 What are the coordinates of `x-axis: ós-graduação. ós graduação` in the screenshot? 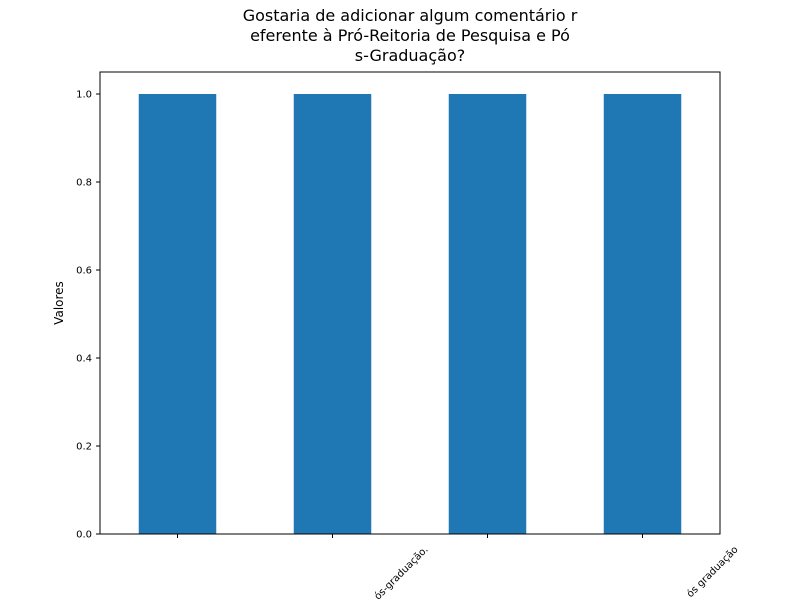 It's located at (459, 567).